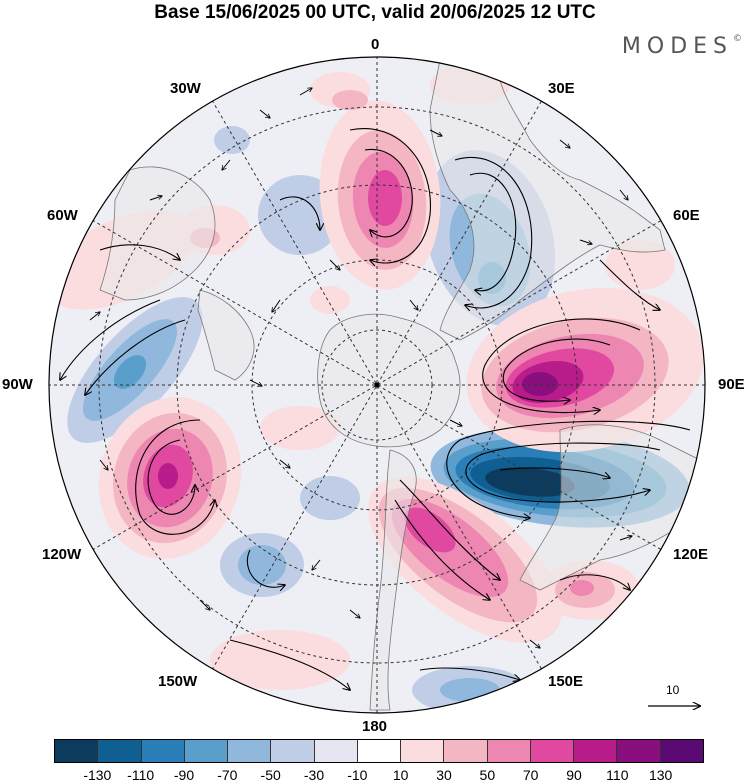 The image size is (750, 783). I want to click on brand-name: MODES, so click(677, 46).